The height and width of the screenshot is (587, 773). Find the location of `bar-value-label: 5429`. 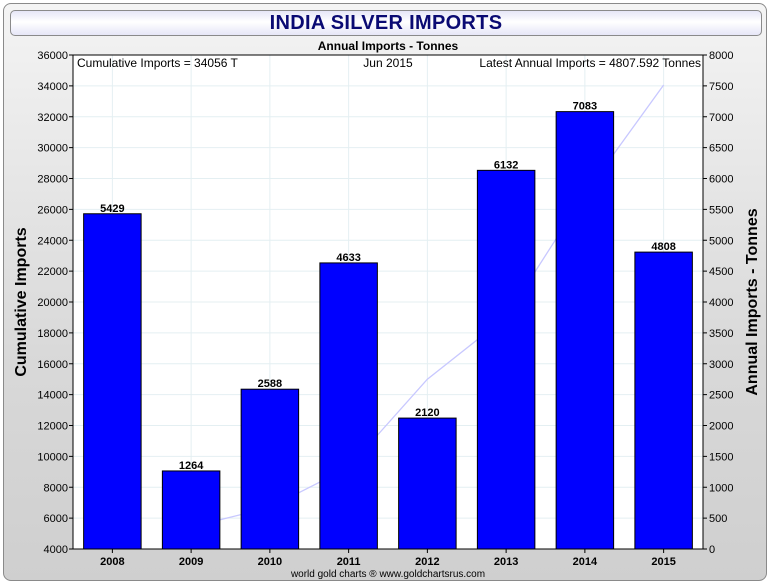

bar-value-label: 5429 is located at coordinates (112, 209).